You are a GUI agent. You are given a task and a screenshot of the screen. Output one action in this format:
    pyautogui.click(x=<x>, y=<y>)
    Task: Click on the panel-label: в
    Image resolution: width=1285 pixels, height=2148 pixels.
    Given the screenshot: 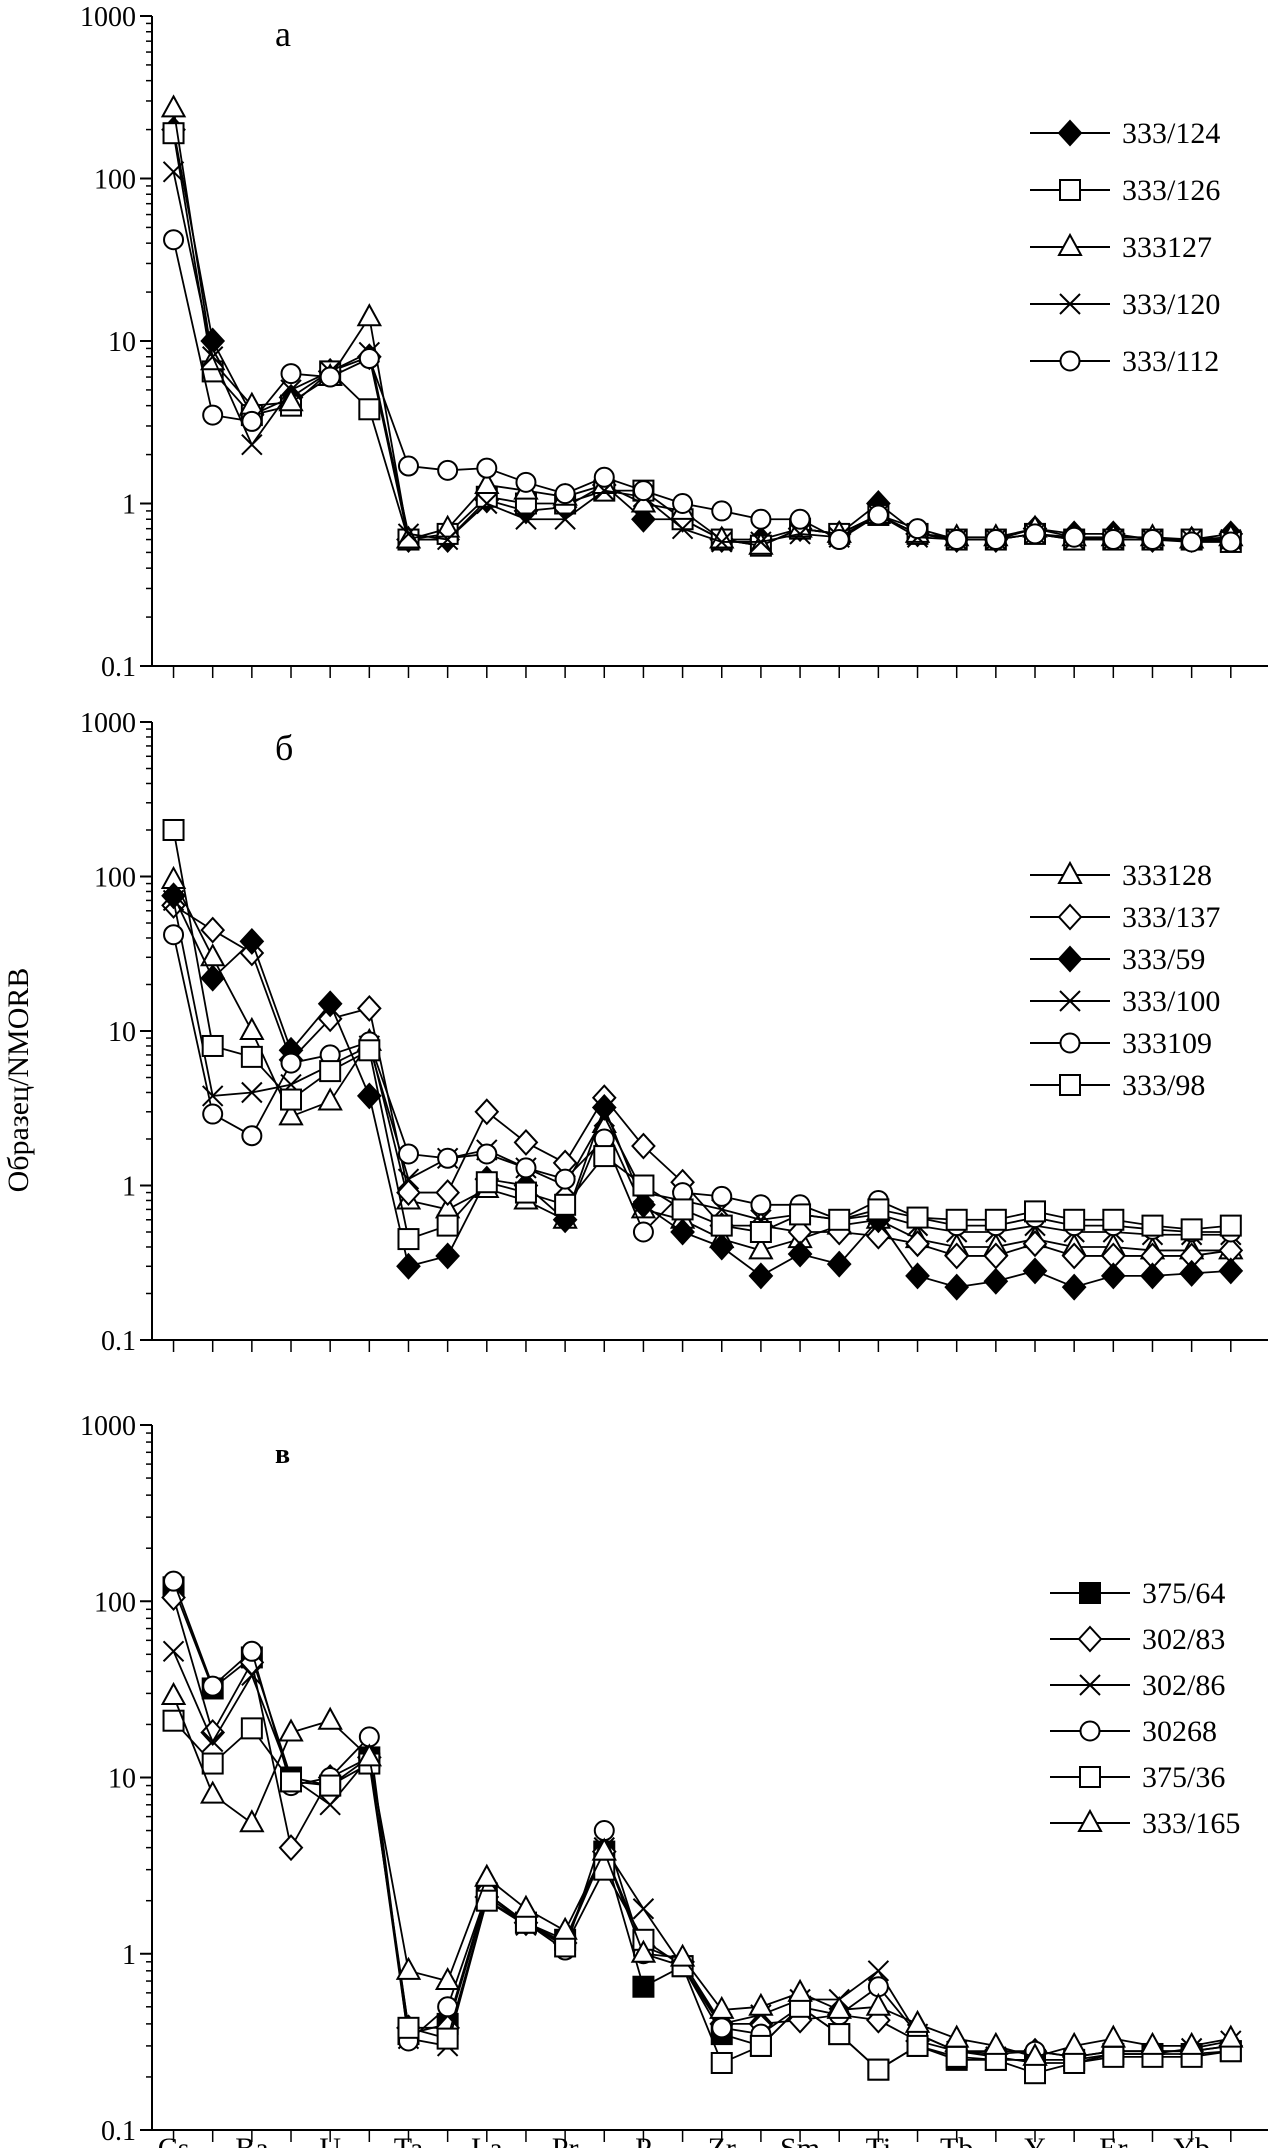 What is the action you would take?
    pyautogui.click(x=282, y=1454)
    